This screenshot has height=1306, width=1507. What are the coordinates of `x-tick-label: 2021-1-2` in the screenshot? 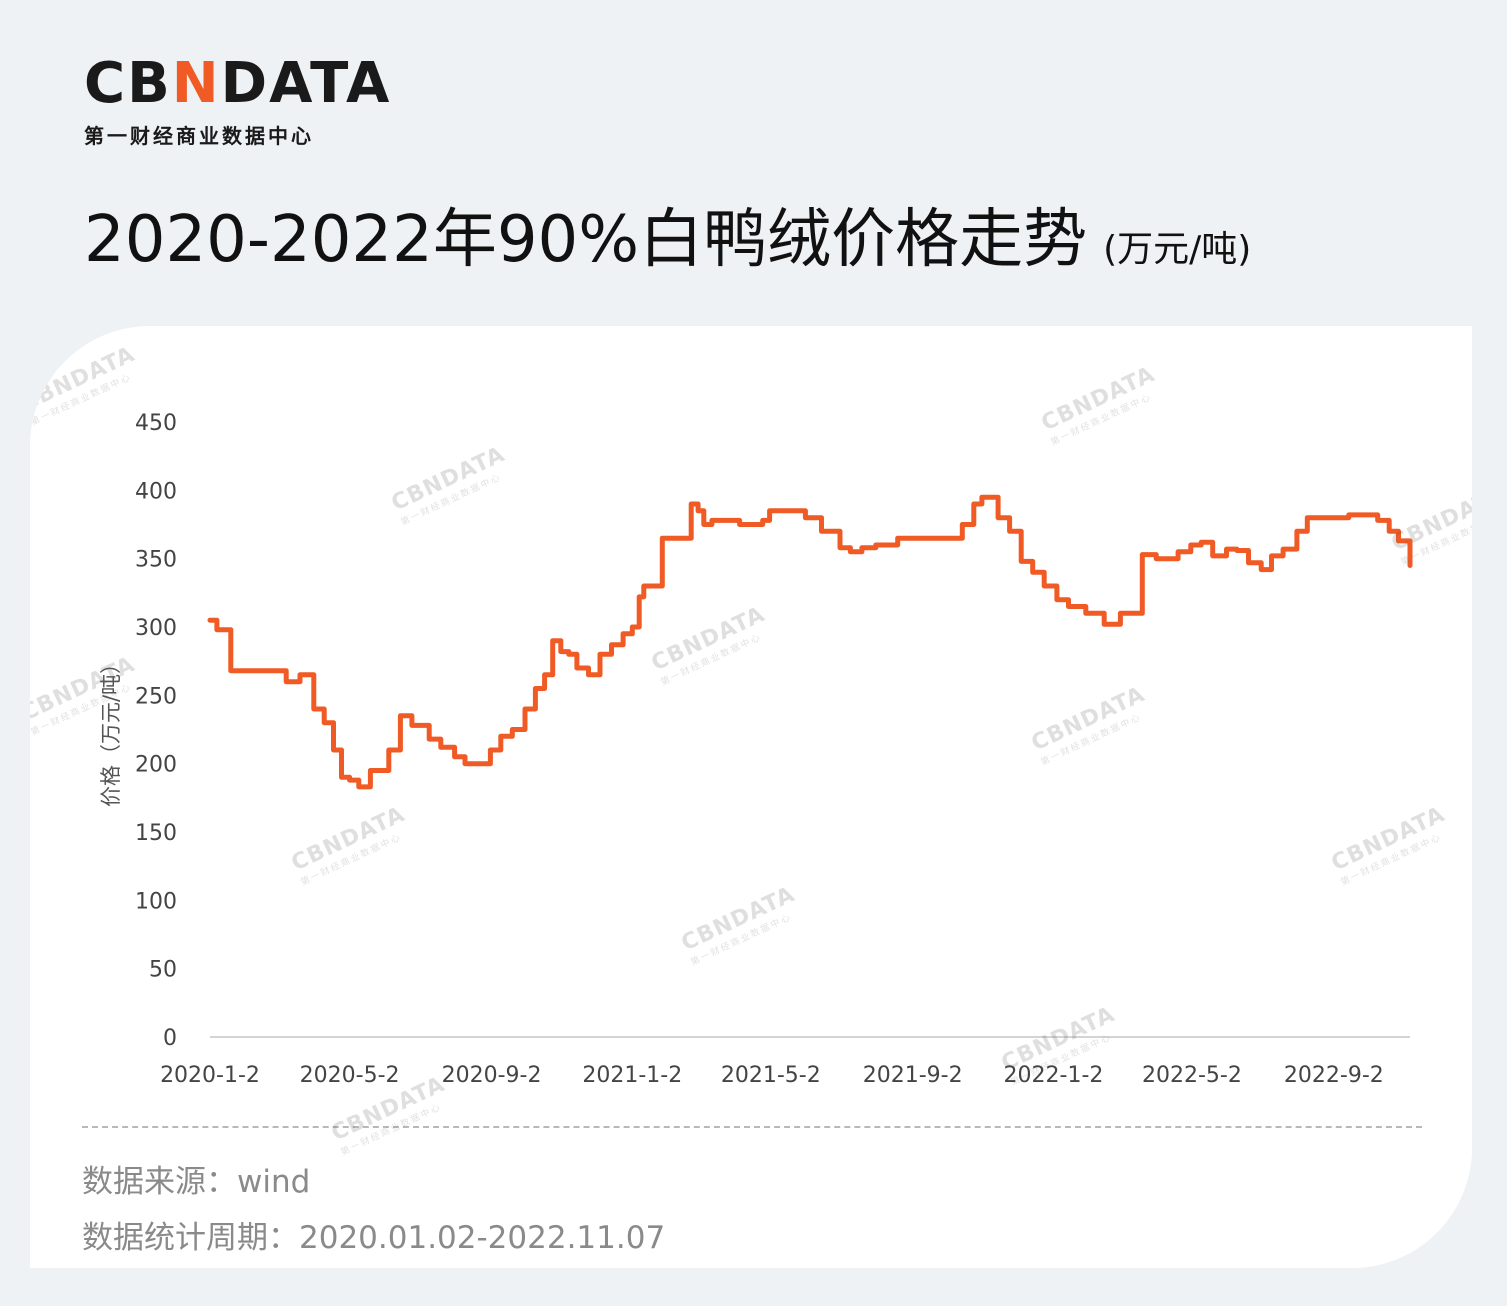 It's located at (632, 1075).